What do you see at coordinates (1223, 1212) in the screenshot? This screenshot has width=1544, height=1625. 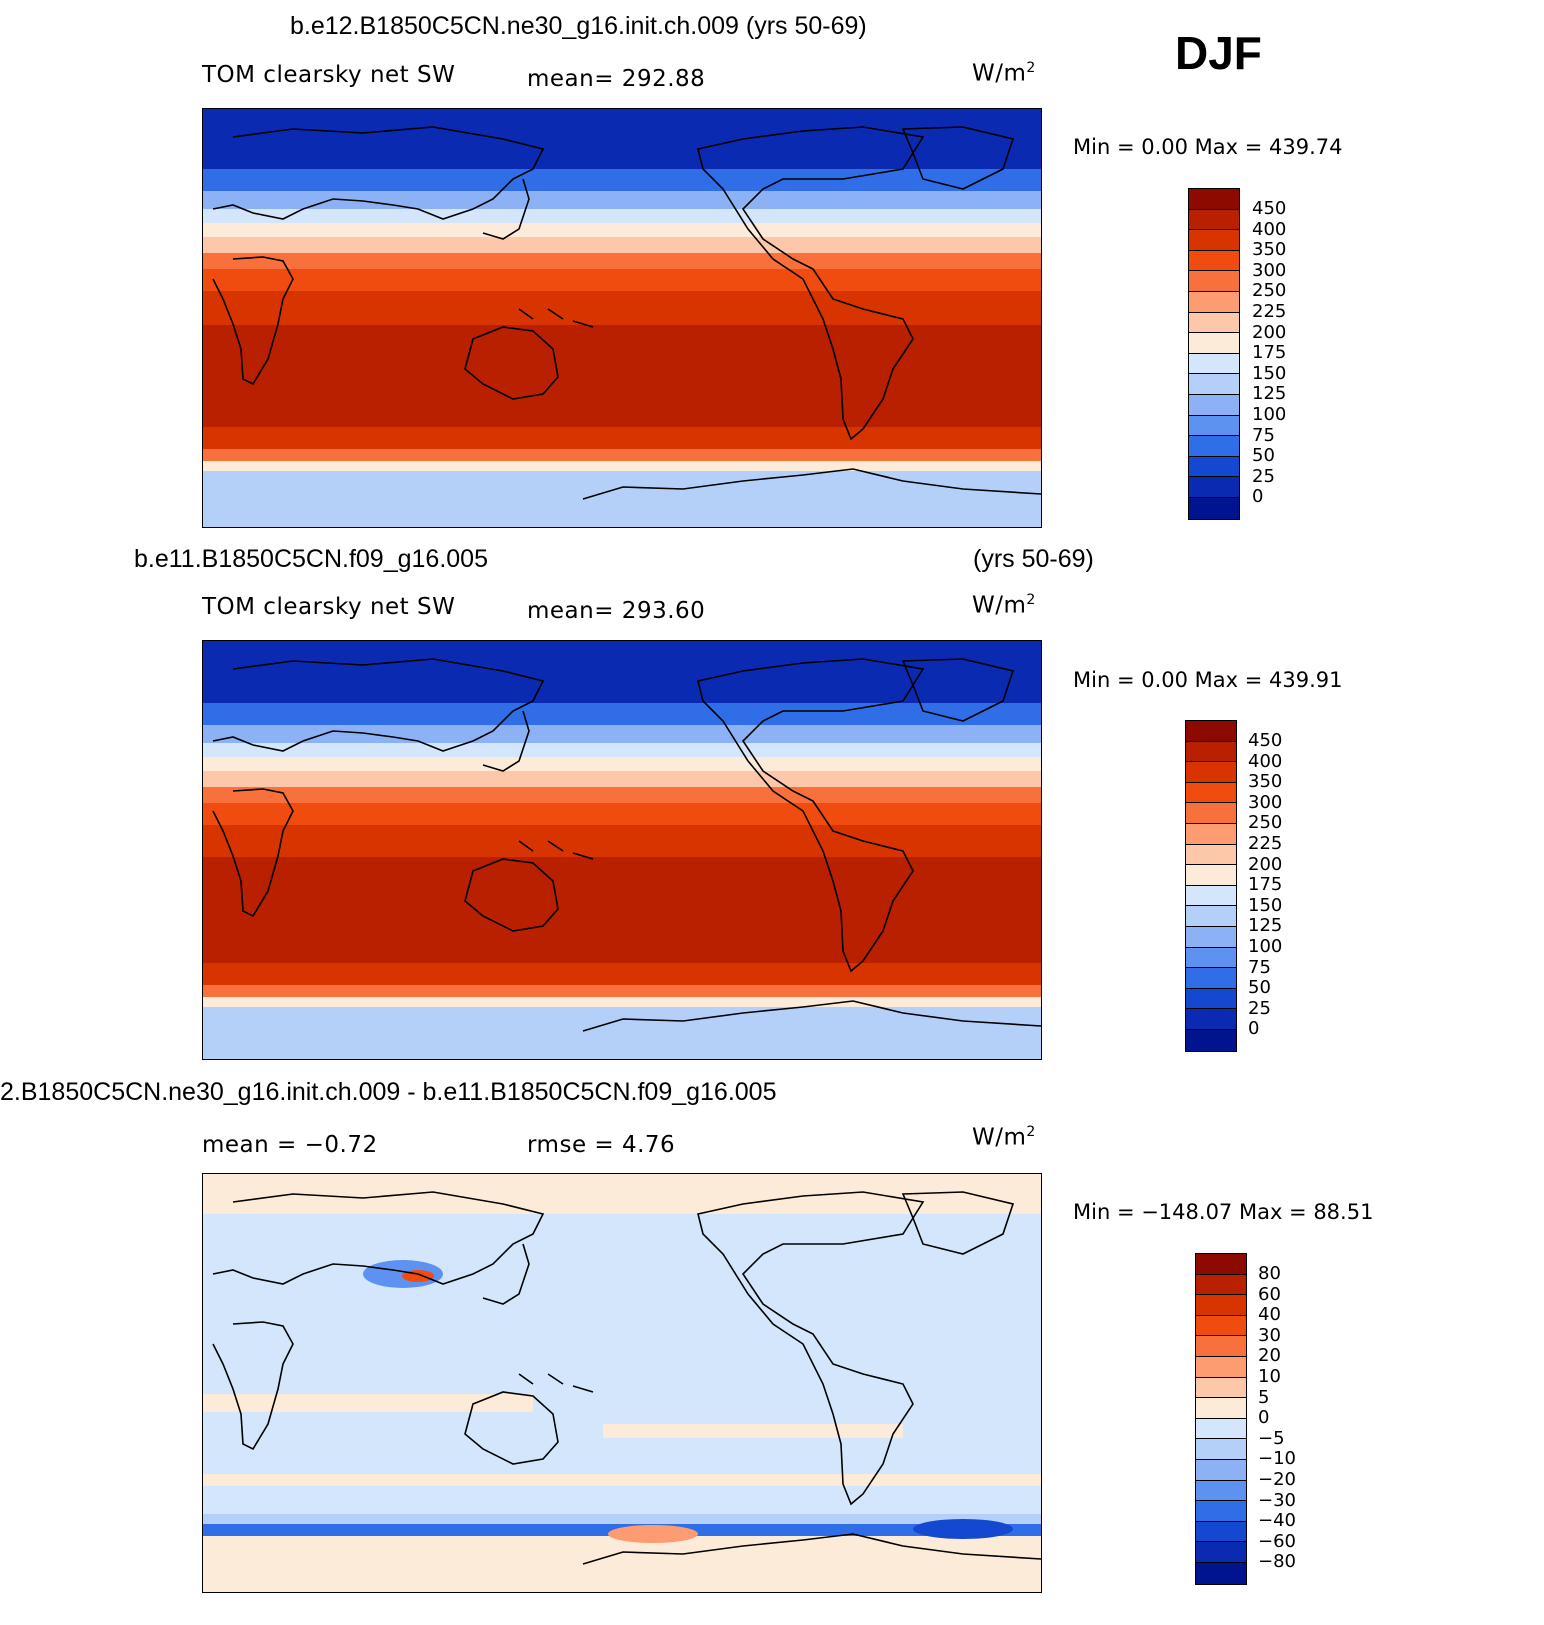 I see `panel3-minmax: Min = −148.07 Max = 88.51` at bounding box center [1223, 1212].